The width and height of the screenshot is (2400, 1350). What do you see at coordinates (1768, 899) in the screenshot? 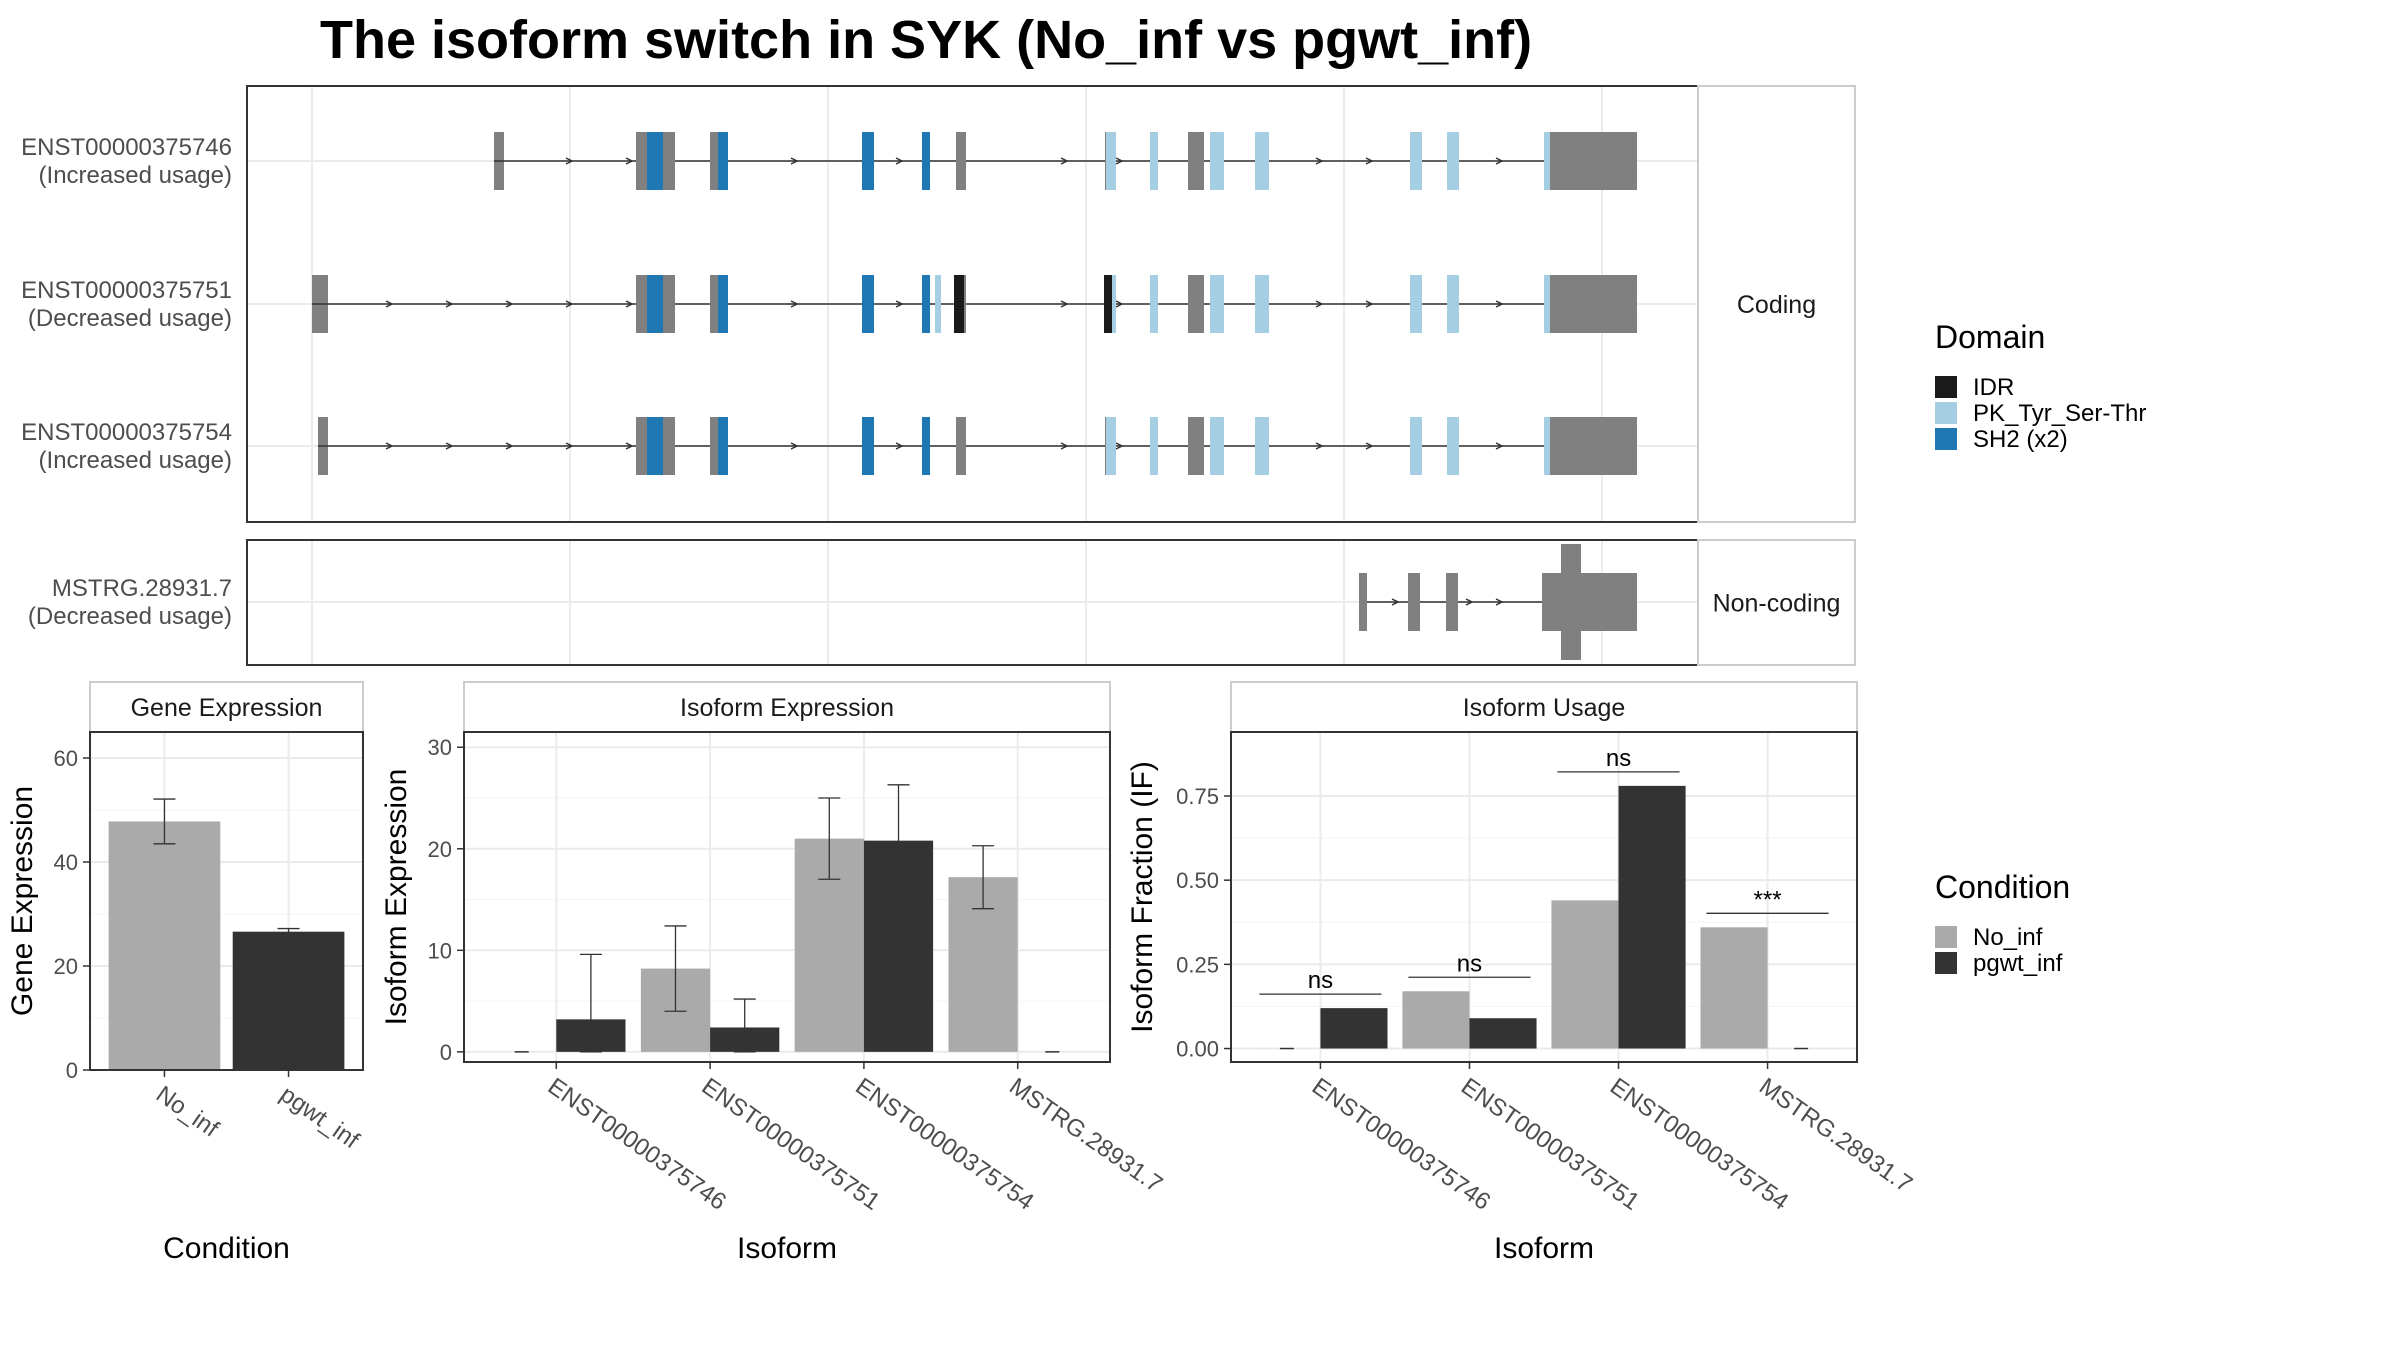
I see `significance-label: ***` at bounding box center [1768, 899].